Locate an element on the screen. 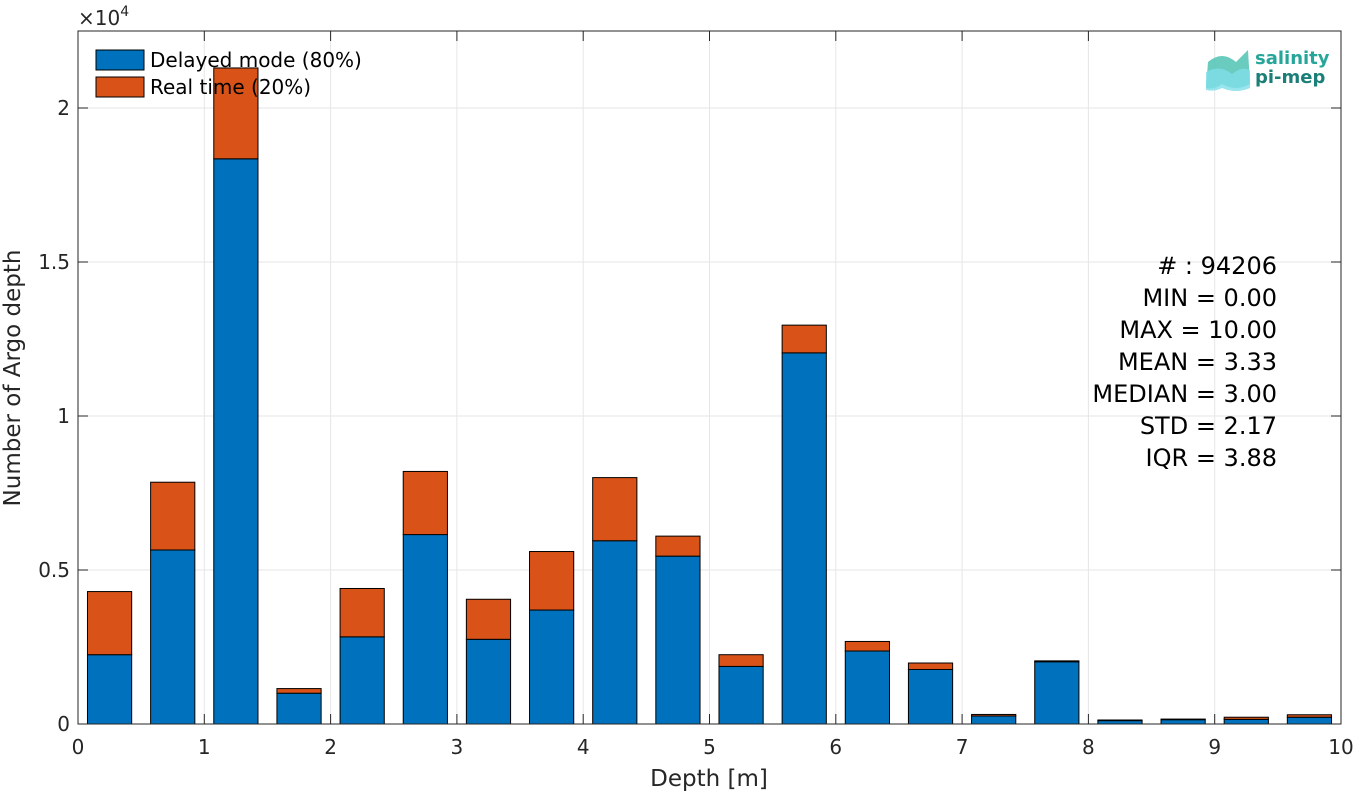  y-tick-label: 1 is located at coordinates (63, 416).